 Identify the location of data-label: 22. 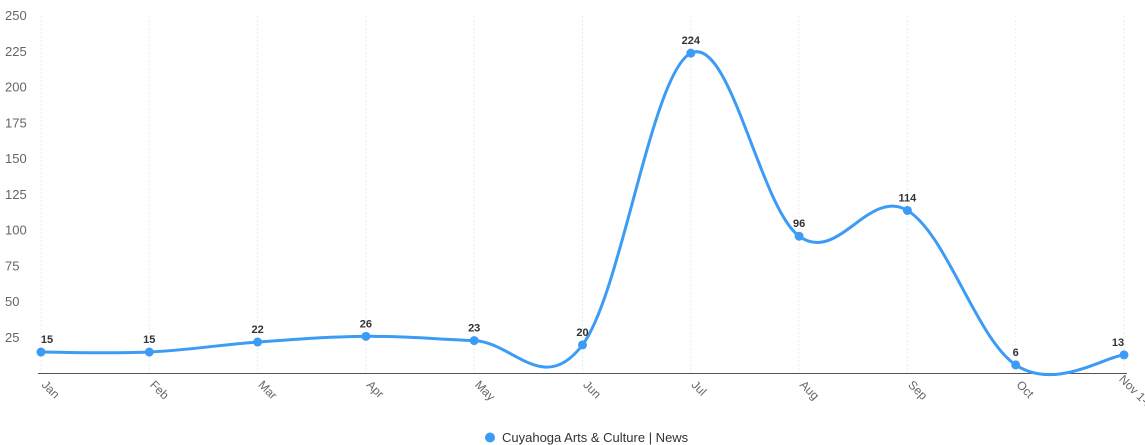
(257, 330).